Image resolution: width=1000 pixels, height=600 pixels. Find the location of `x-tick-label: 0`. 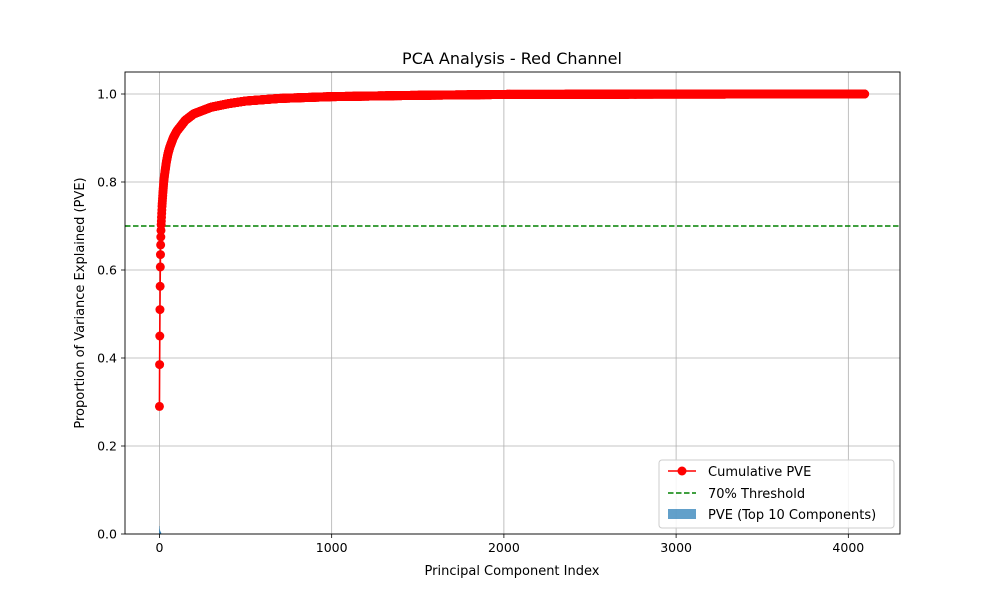

x-tick-label: 0 is located at coordinates (159, 547).